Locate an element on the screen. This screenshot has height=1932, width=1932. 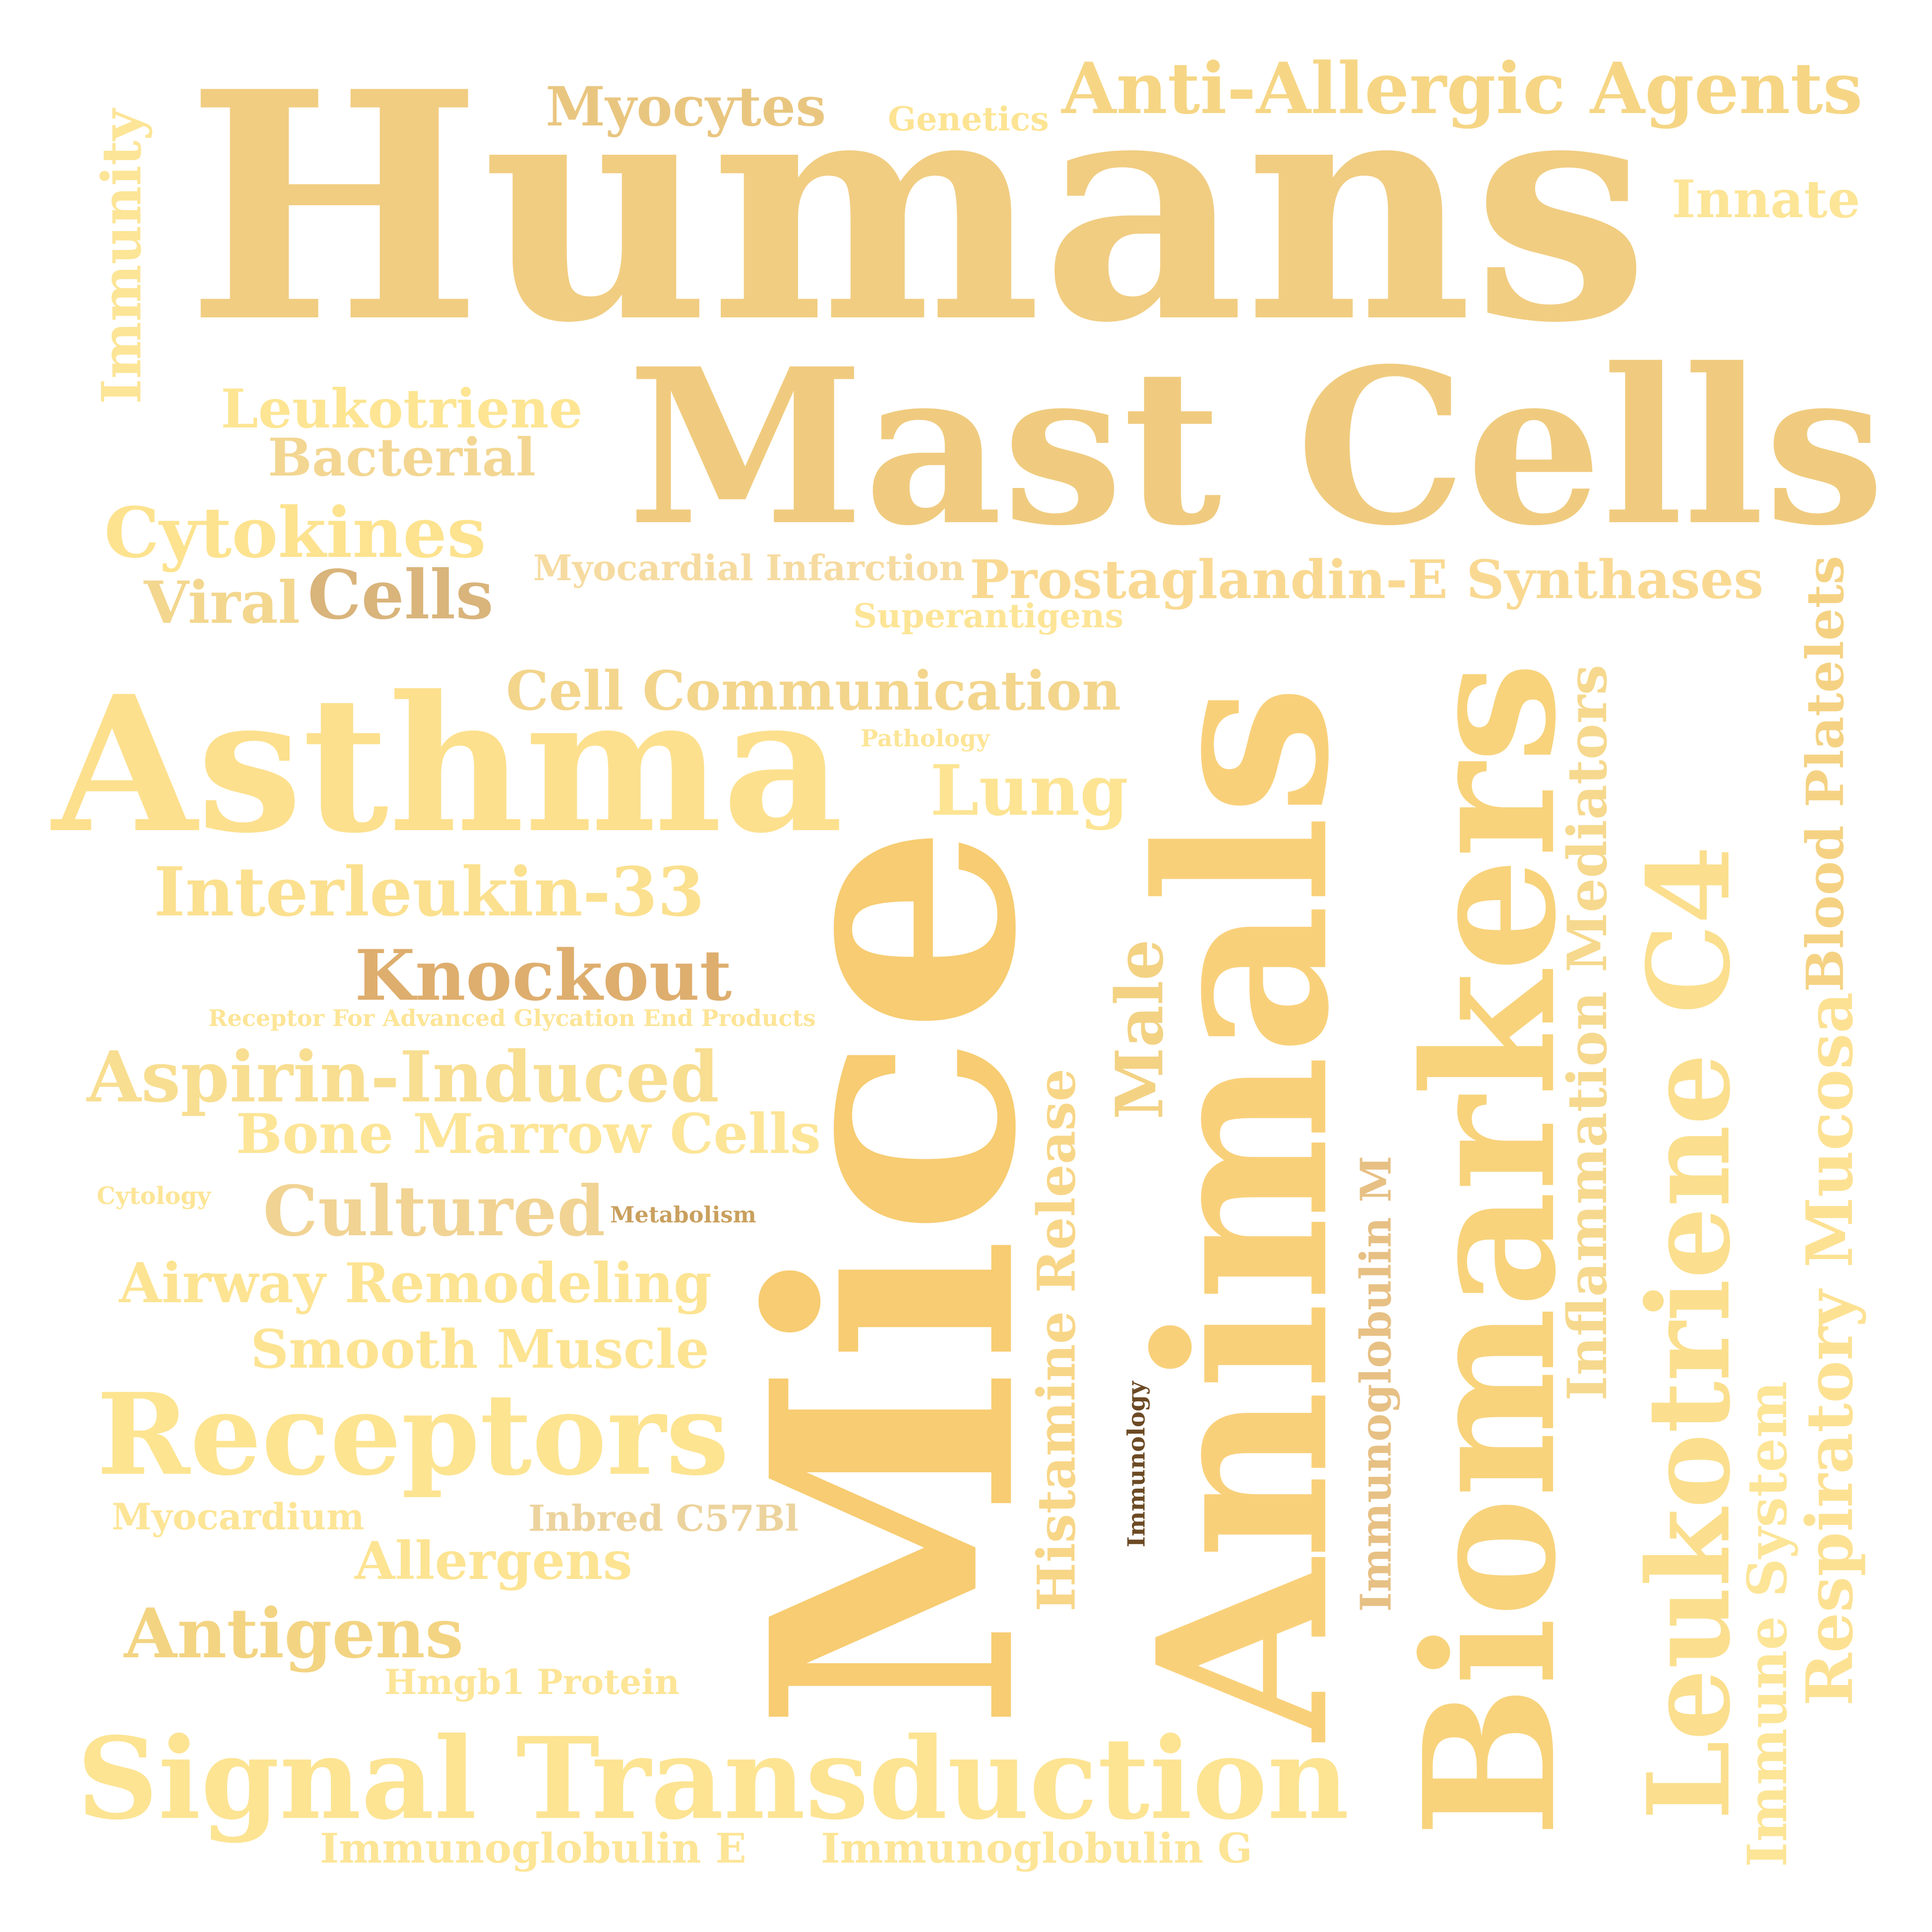
word-myocardial-infarction: Myocardial Infarction is located at coordinates (749, 567).